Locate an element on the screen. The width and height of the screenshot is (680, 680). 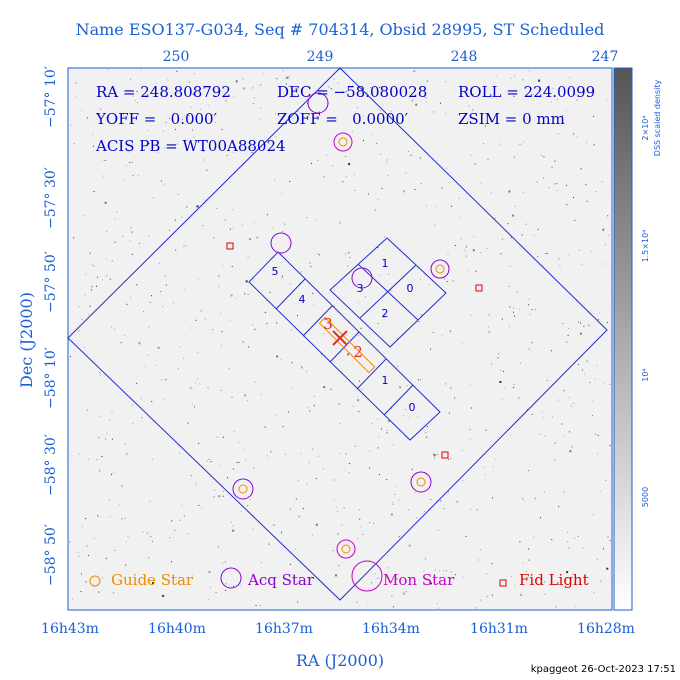
guide-star is located at coordinates (346, 549).